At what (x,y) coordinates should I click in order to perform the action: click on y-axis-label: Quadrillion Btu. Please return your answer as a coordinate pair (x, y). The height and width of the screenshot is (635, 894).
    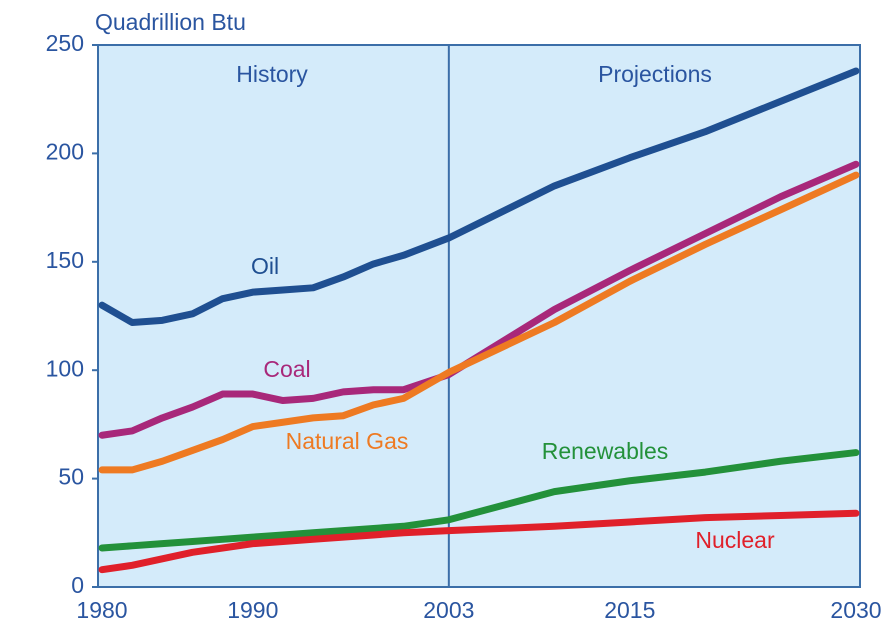
    Looking at the image, I should click on (170, 22).